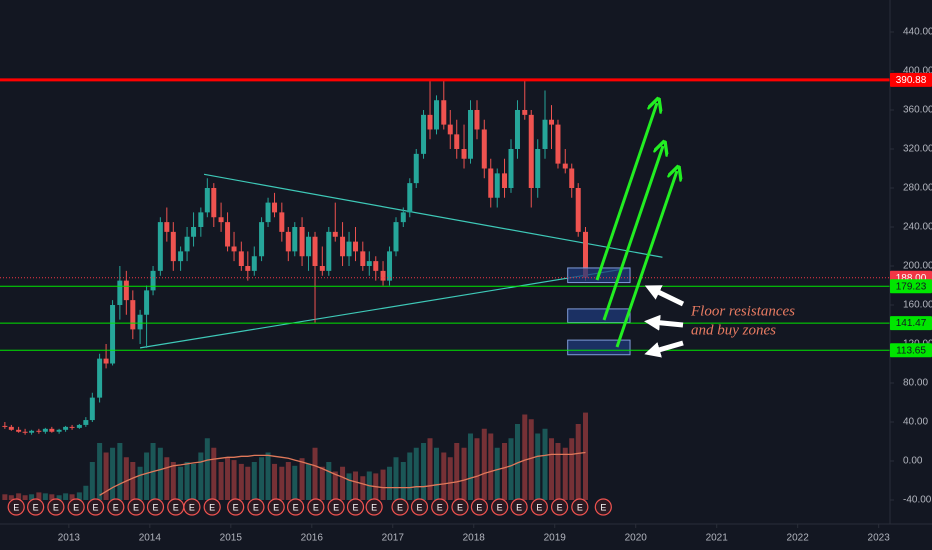  I want to click on x-tick-label: 2017, so click(393, 538).